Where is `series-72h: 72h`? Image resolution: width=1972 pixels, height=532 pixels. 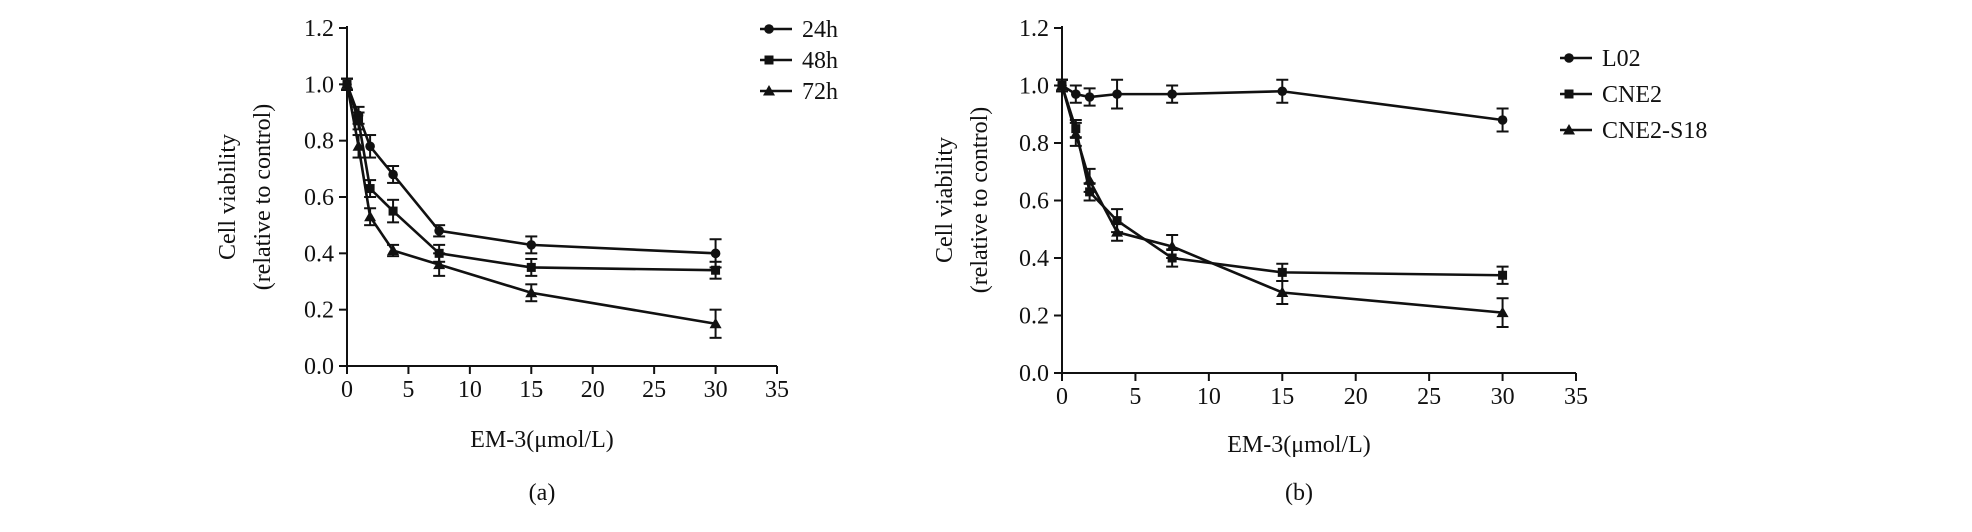
series-72h: 72h is located at coordinates (589, 208).